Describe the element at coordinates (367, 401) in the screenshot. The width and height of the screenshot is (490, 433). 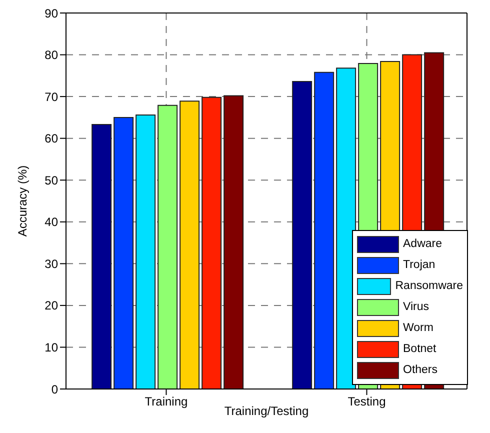
I see `x-tick-label: Testing` at that location.